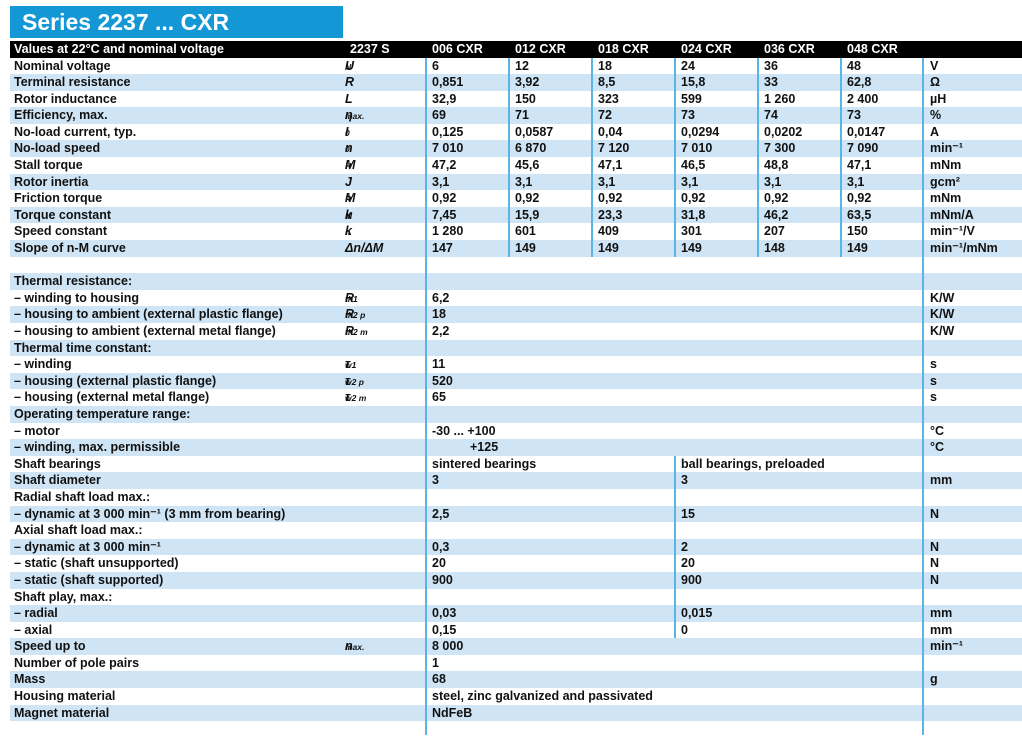 The image size is (1022, 737). What do you see at coordinates (693, 214) in the screenshot?
I see `value-cell: 31,8` at bounding box center [693, 214].